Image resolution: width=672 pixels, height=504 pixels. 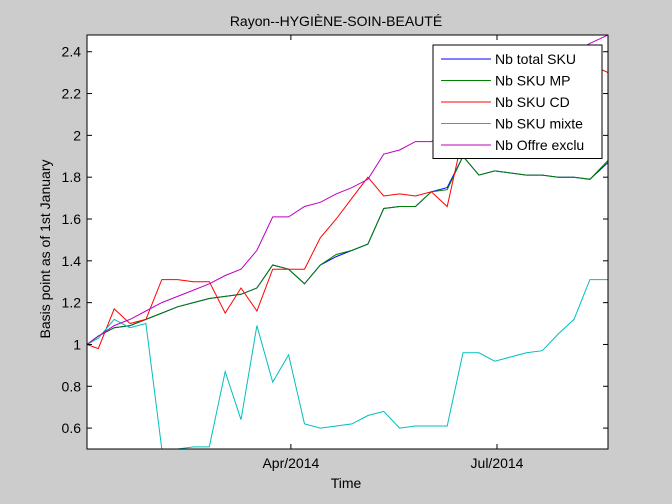 What do you see at coordinates (72, 177) in the screenshot?
I see `y-tick-label: 1.8` at bounding box center [72, 177].